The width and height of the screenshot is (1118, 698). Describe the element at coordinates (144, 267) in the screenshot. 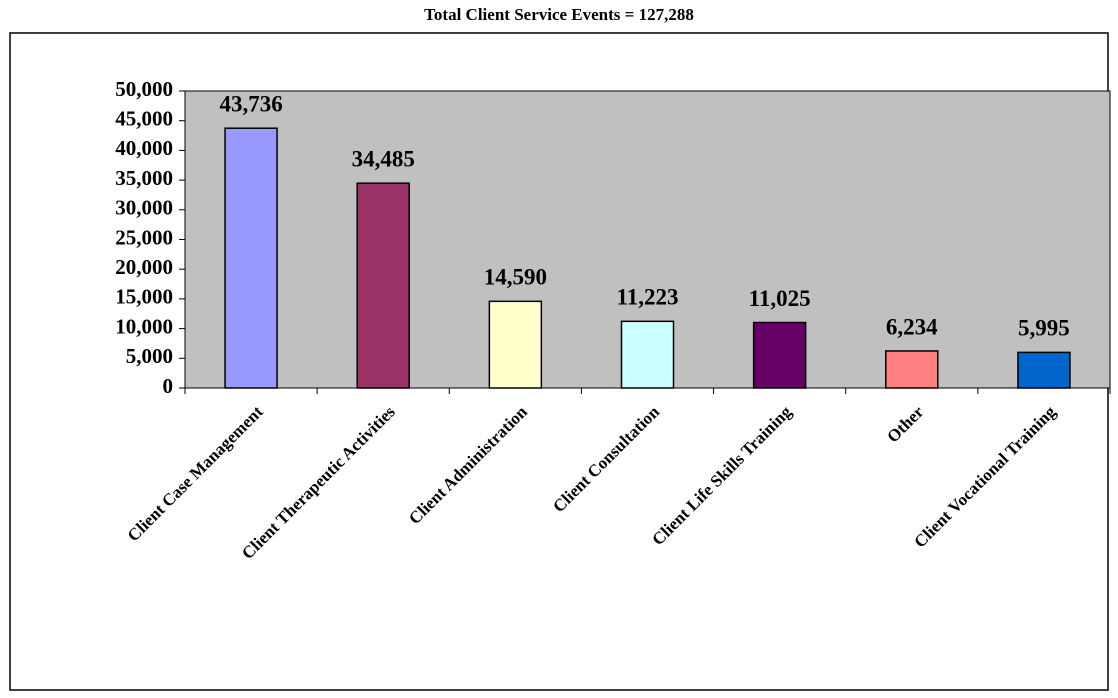

I see `y-tick-label: 20,000` at that location.